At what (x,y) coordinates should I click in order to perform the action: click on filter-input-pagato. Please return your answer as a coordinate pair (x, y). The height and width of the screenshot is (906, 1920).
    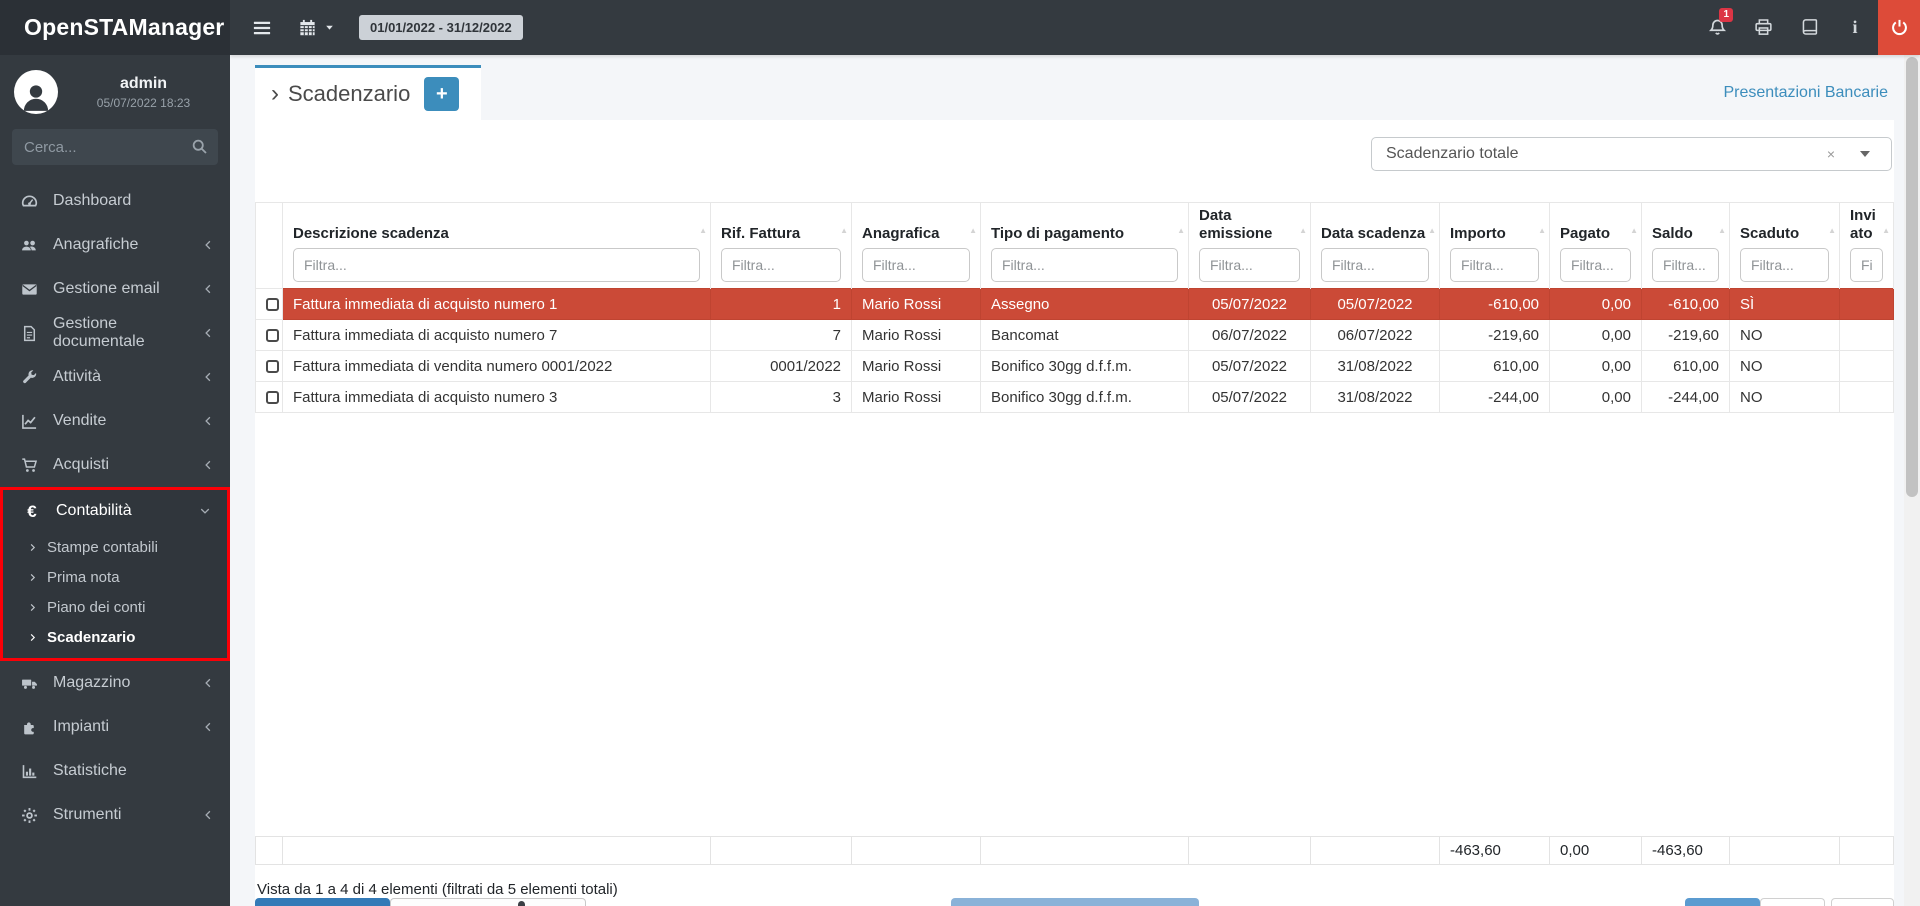
    Looking at the image, I should click on (1595, 265).